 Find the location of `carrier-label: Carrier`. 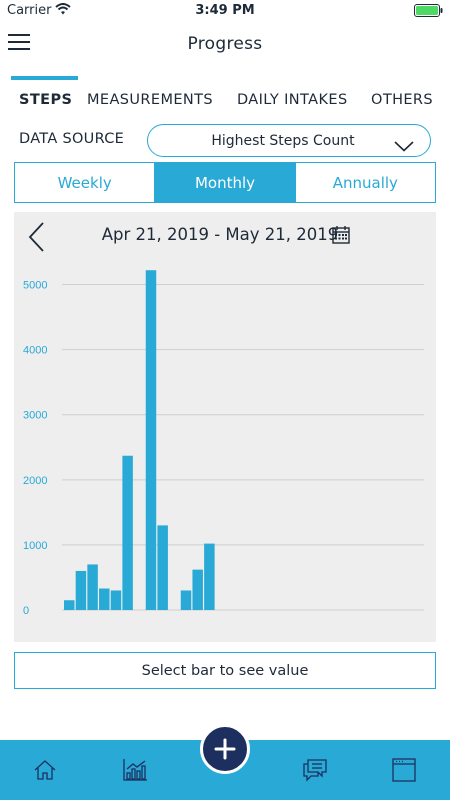

carrier-label: Carrier is located at coordinates (29, 10).